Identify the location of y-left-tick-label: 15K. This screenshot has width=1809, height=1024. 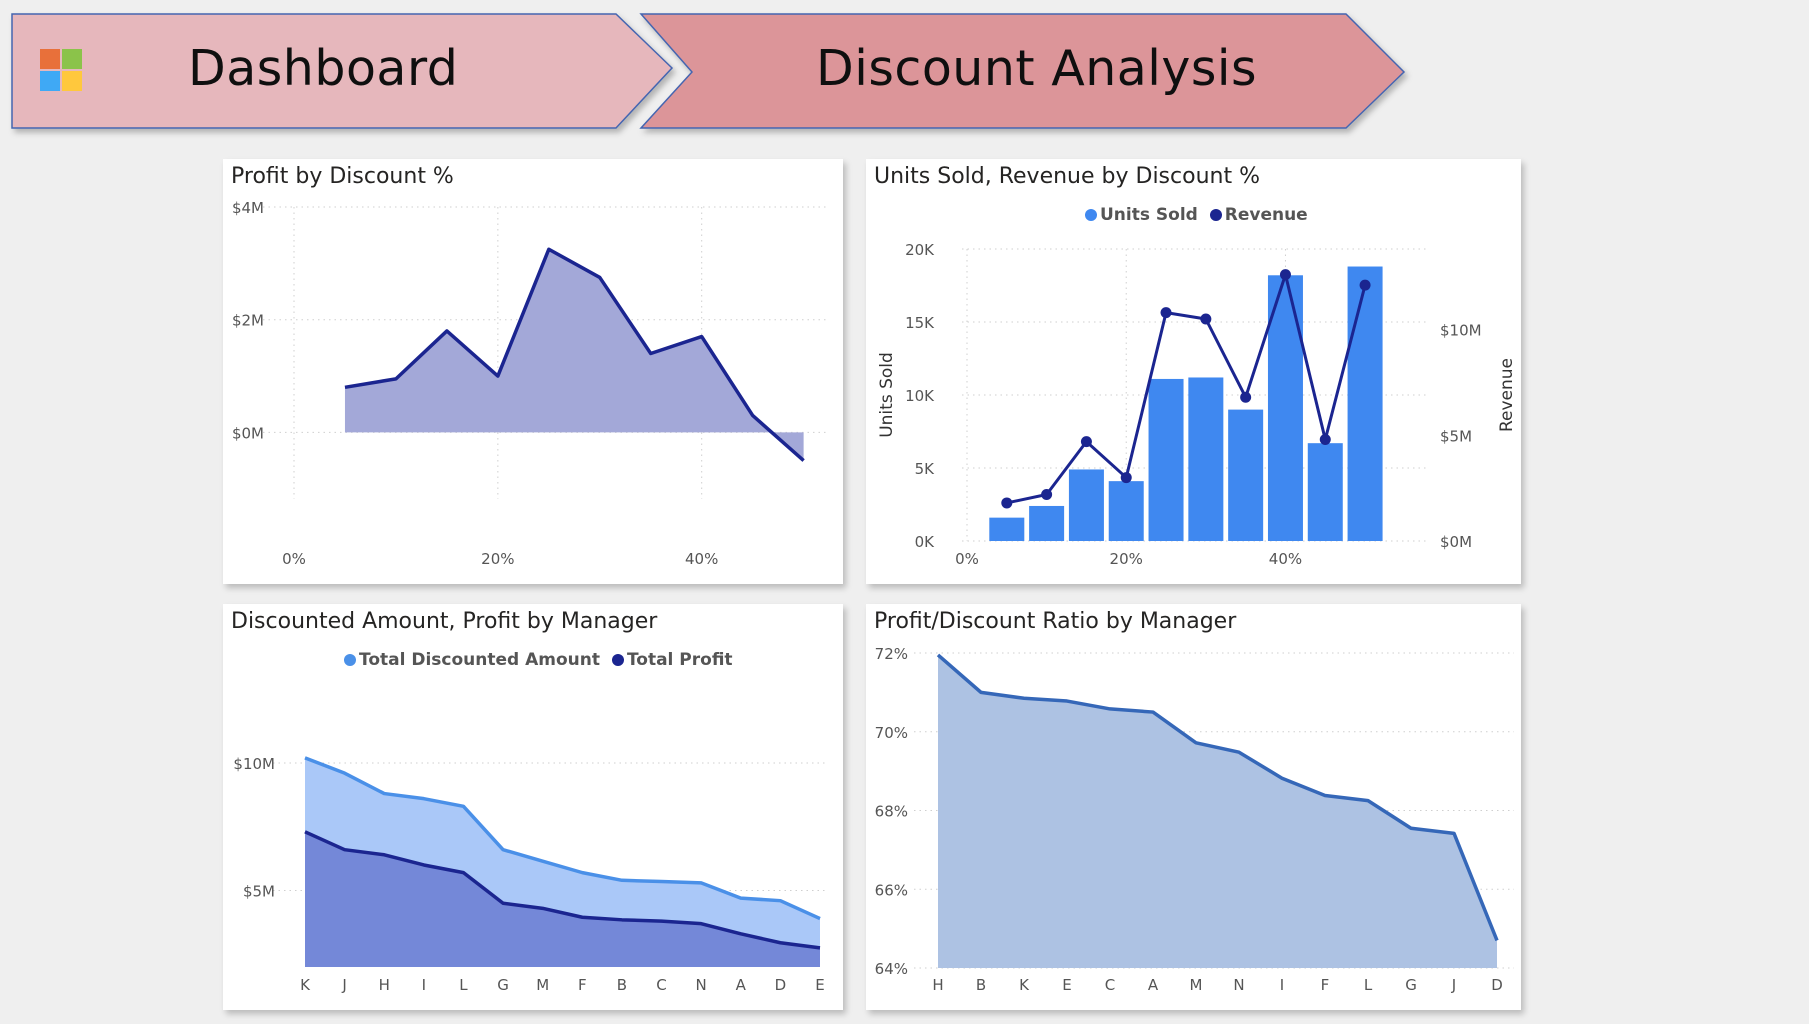
(920, 323).